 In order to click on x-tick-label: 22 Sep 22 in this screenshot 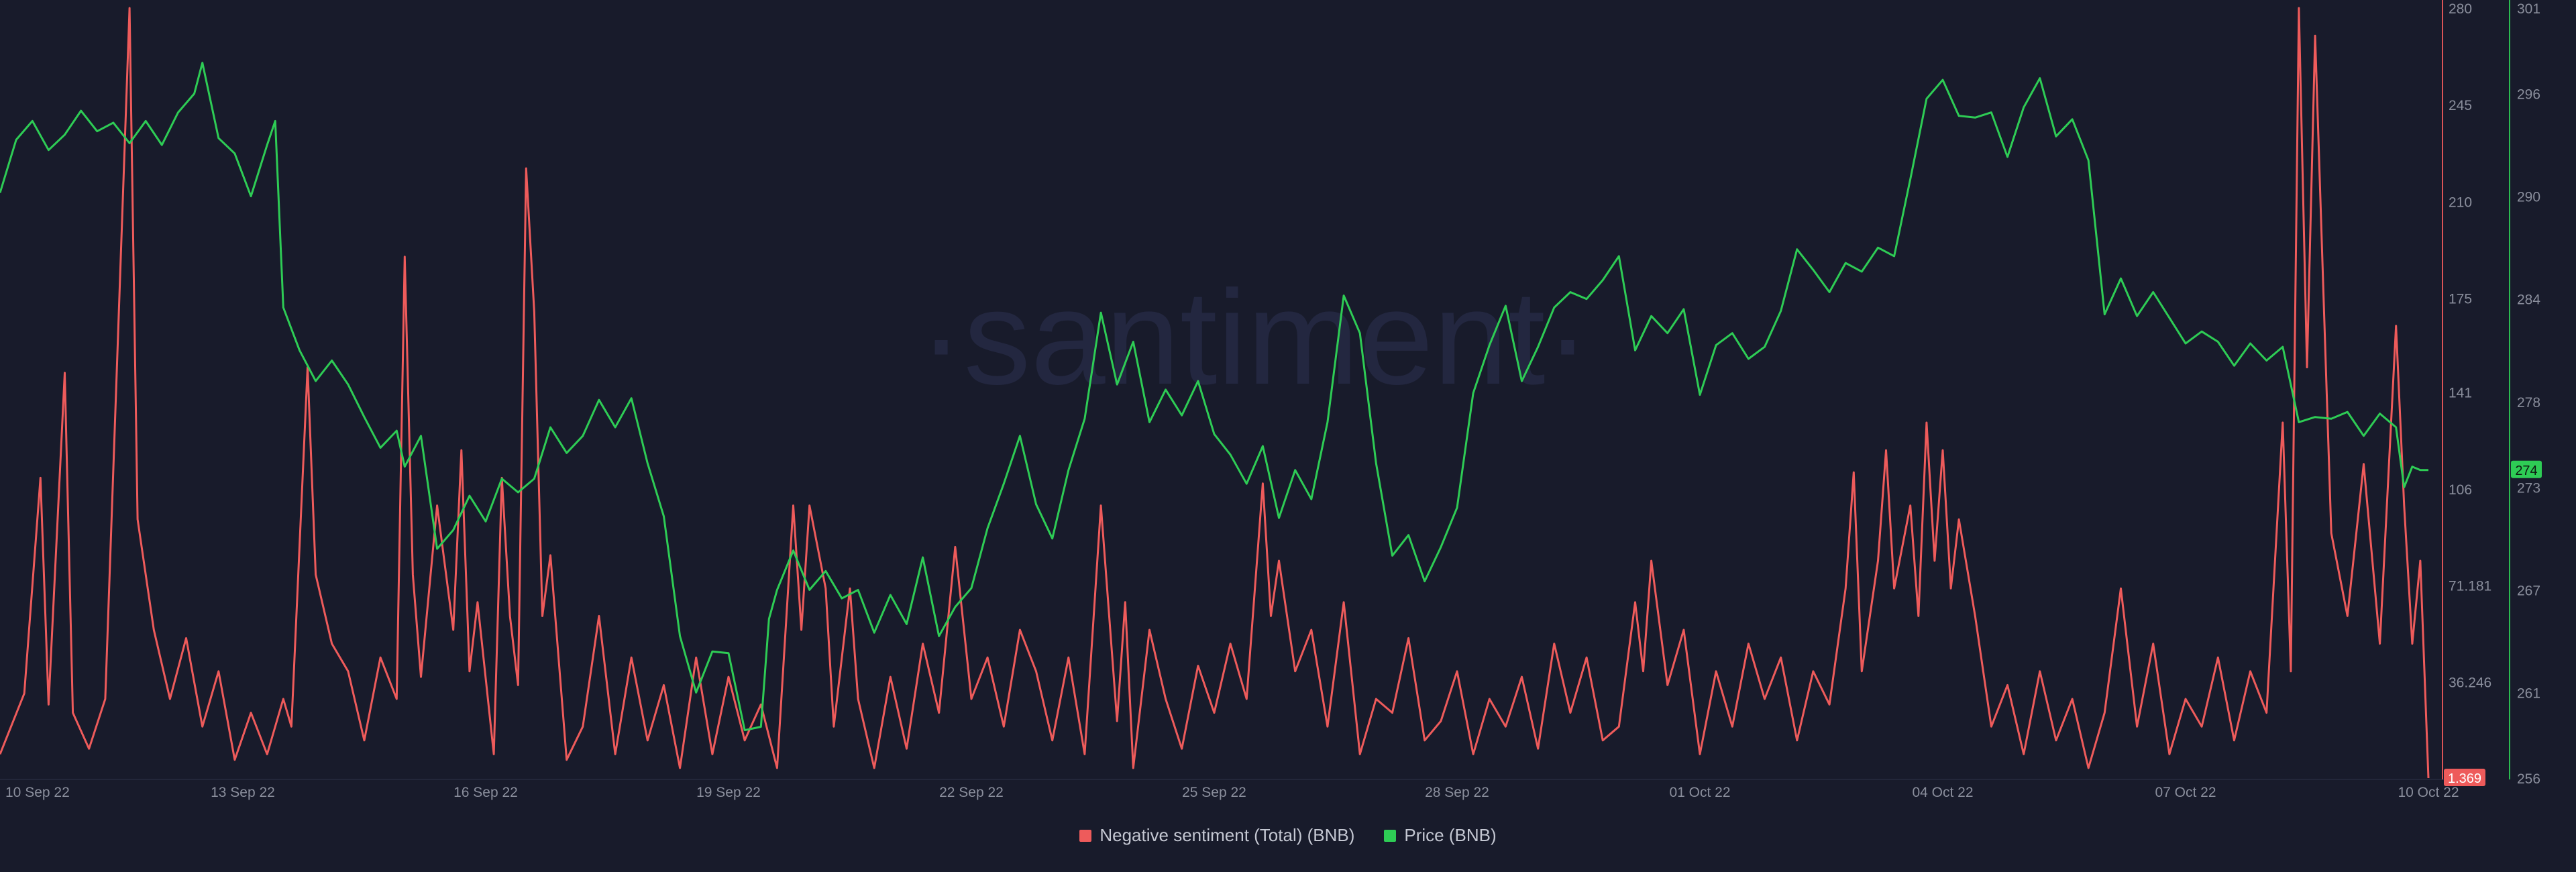, I will do `click(971, 793)`.